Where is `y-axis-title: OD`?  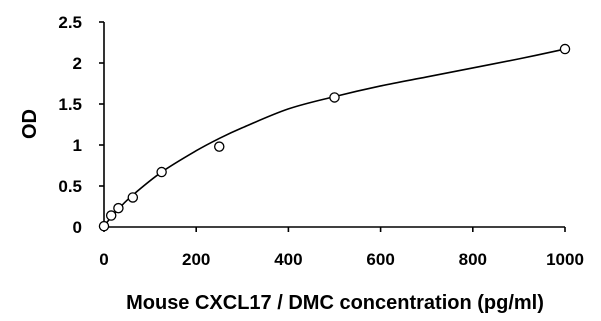
y-axis-title: OD is located at coordinates (30, 124).